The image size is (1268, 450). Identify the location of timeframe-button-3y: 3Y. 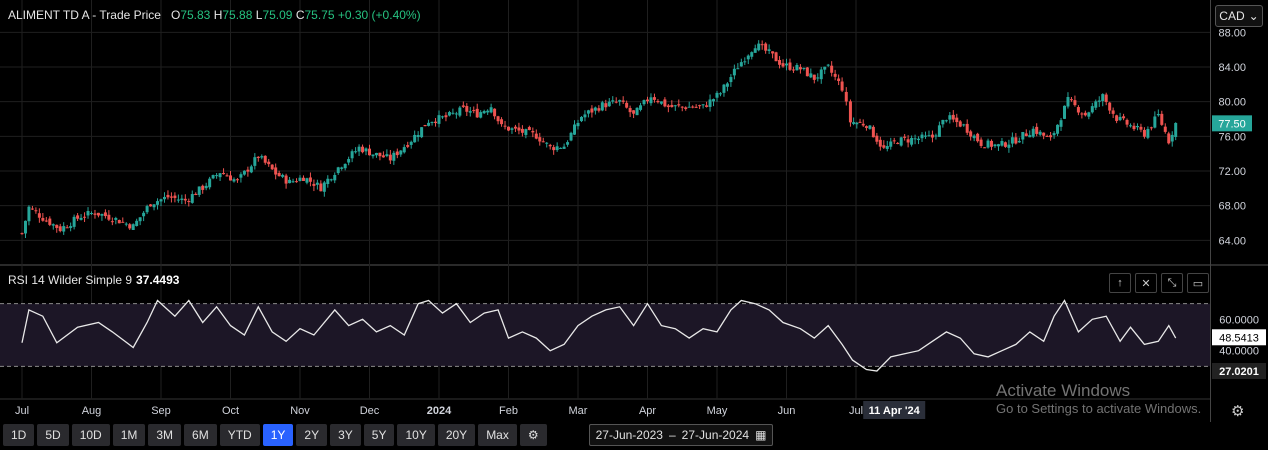
(345, 435).